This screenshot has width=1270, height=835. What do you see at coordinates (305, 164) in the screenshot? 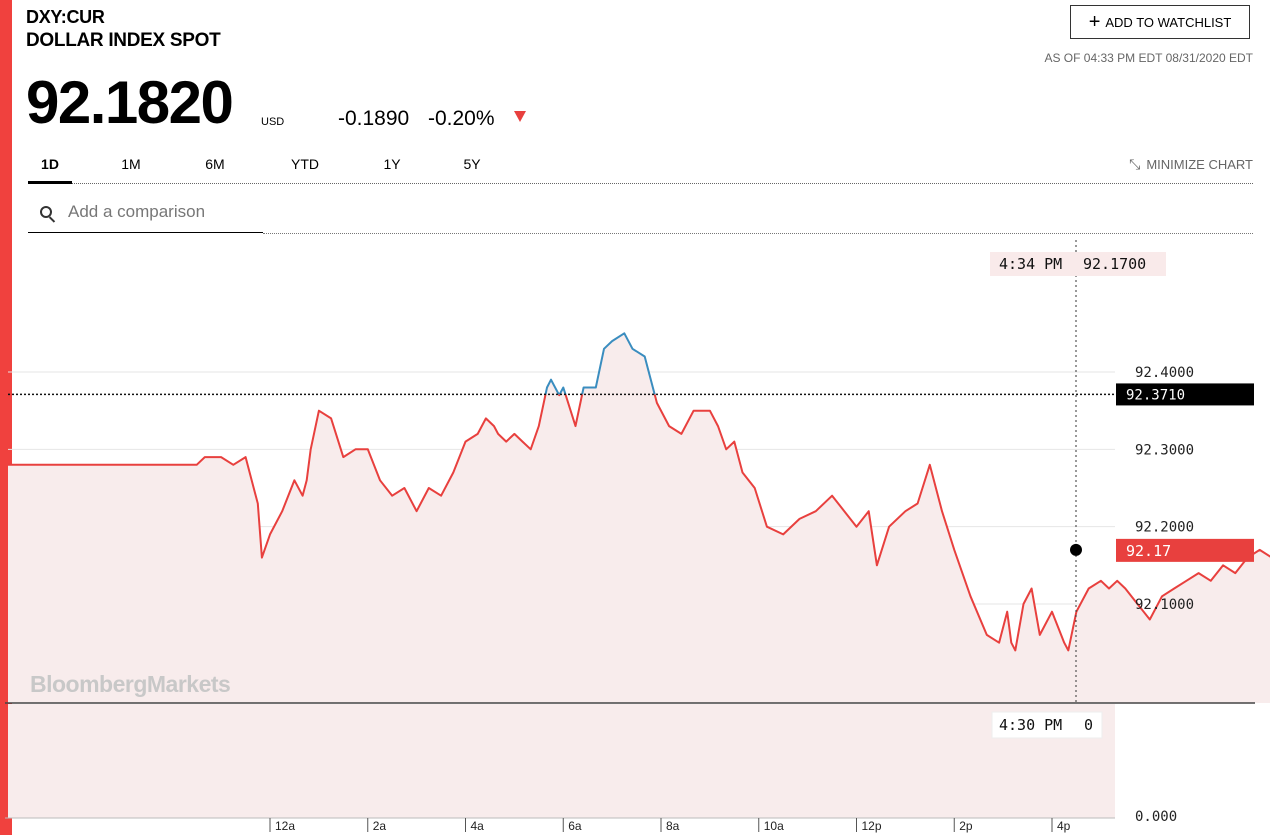
I see `tab-ytd: YTD` at bounding box center [305, 164].